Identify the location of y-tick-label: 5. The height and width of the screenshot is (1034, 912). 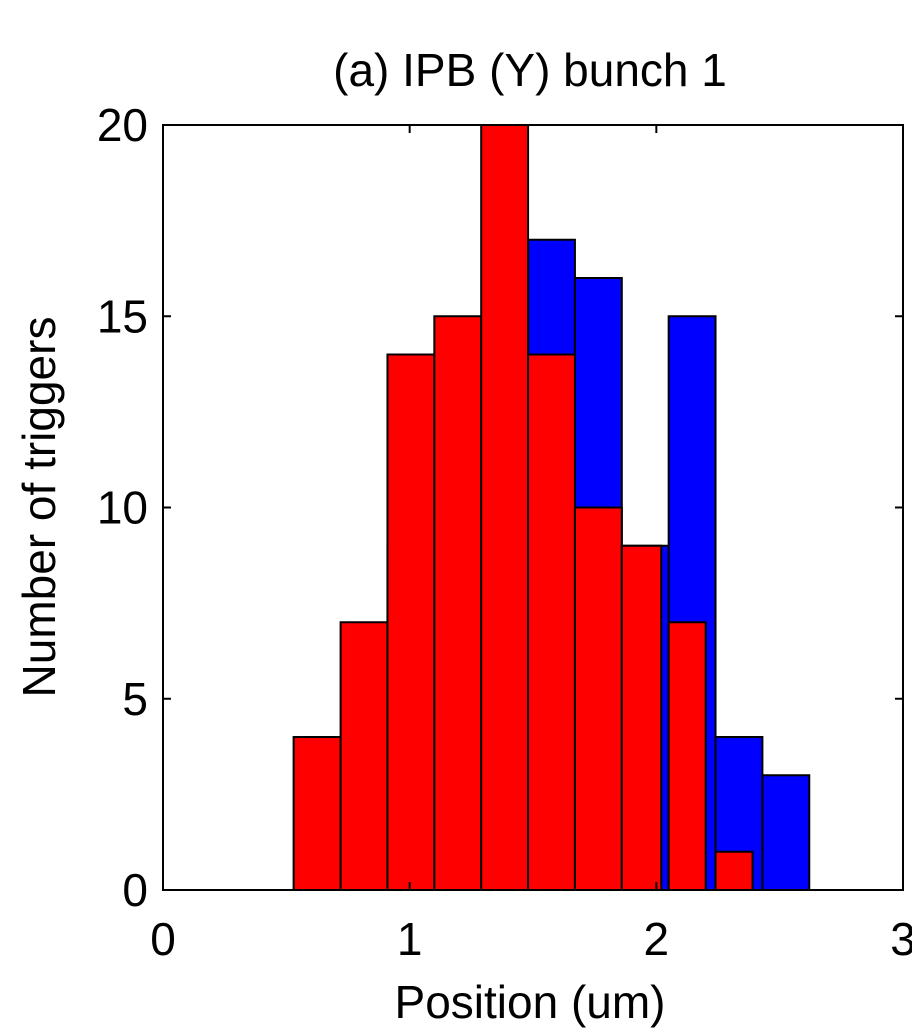
(135, 699).